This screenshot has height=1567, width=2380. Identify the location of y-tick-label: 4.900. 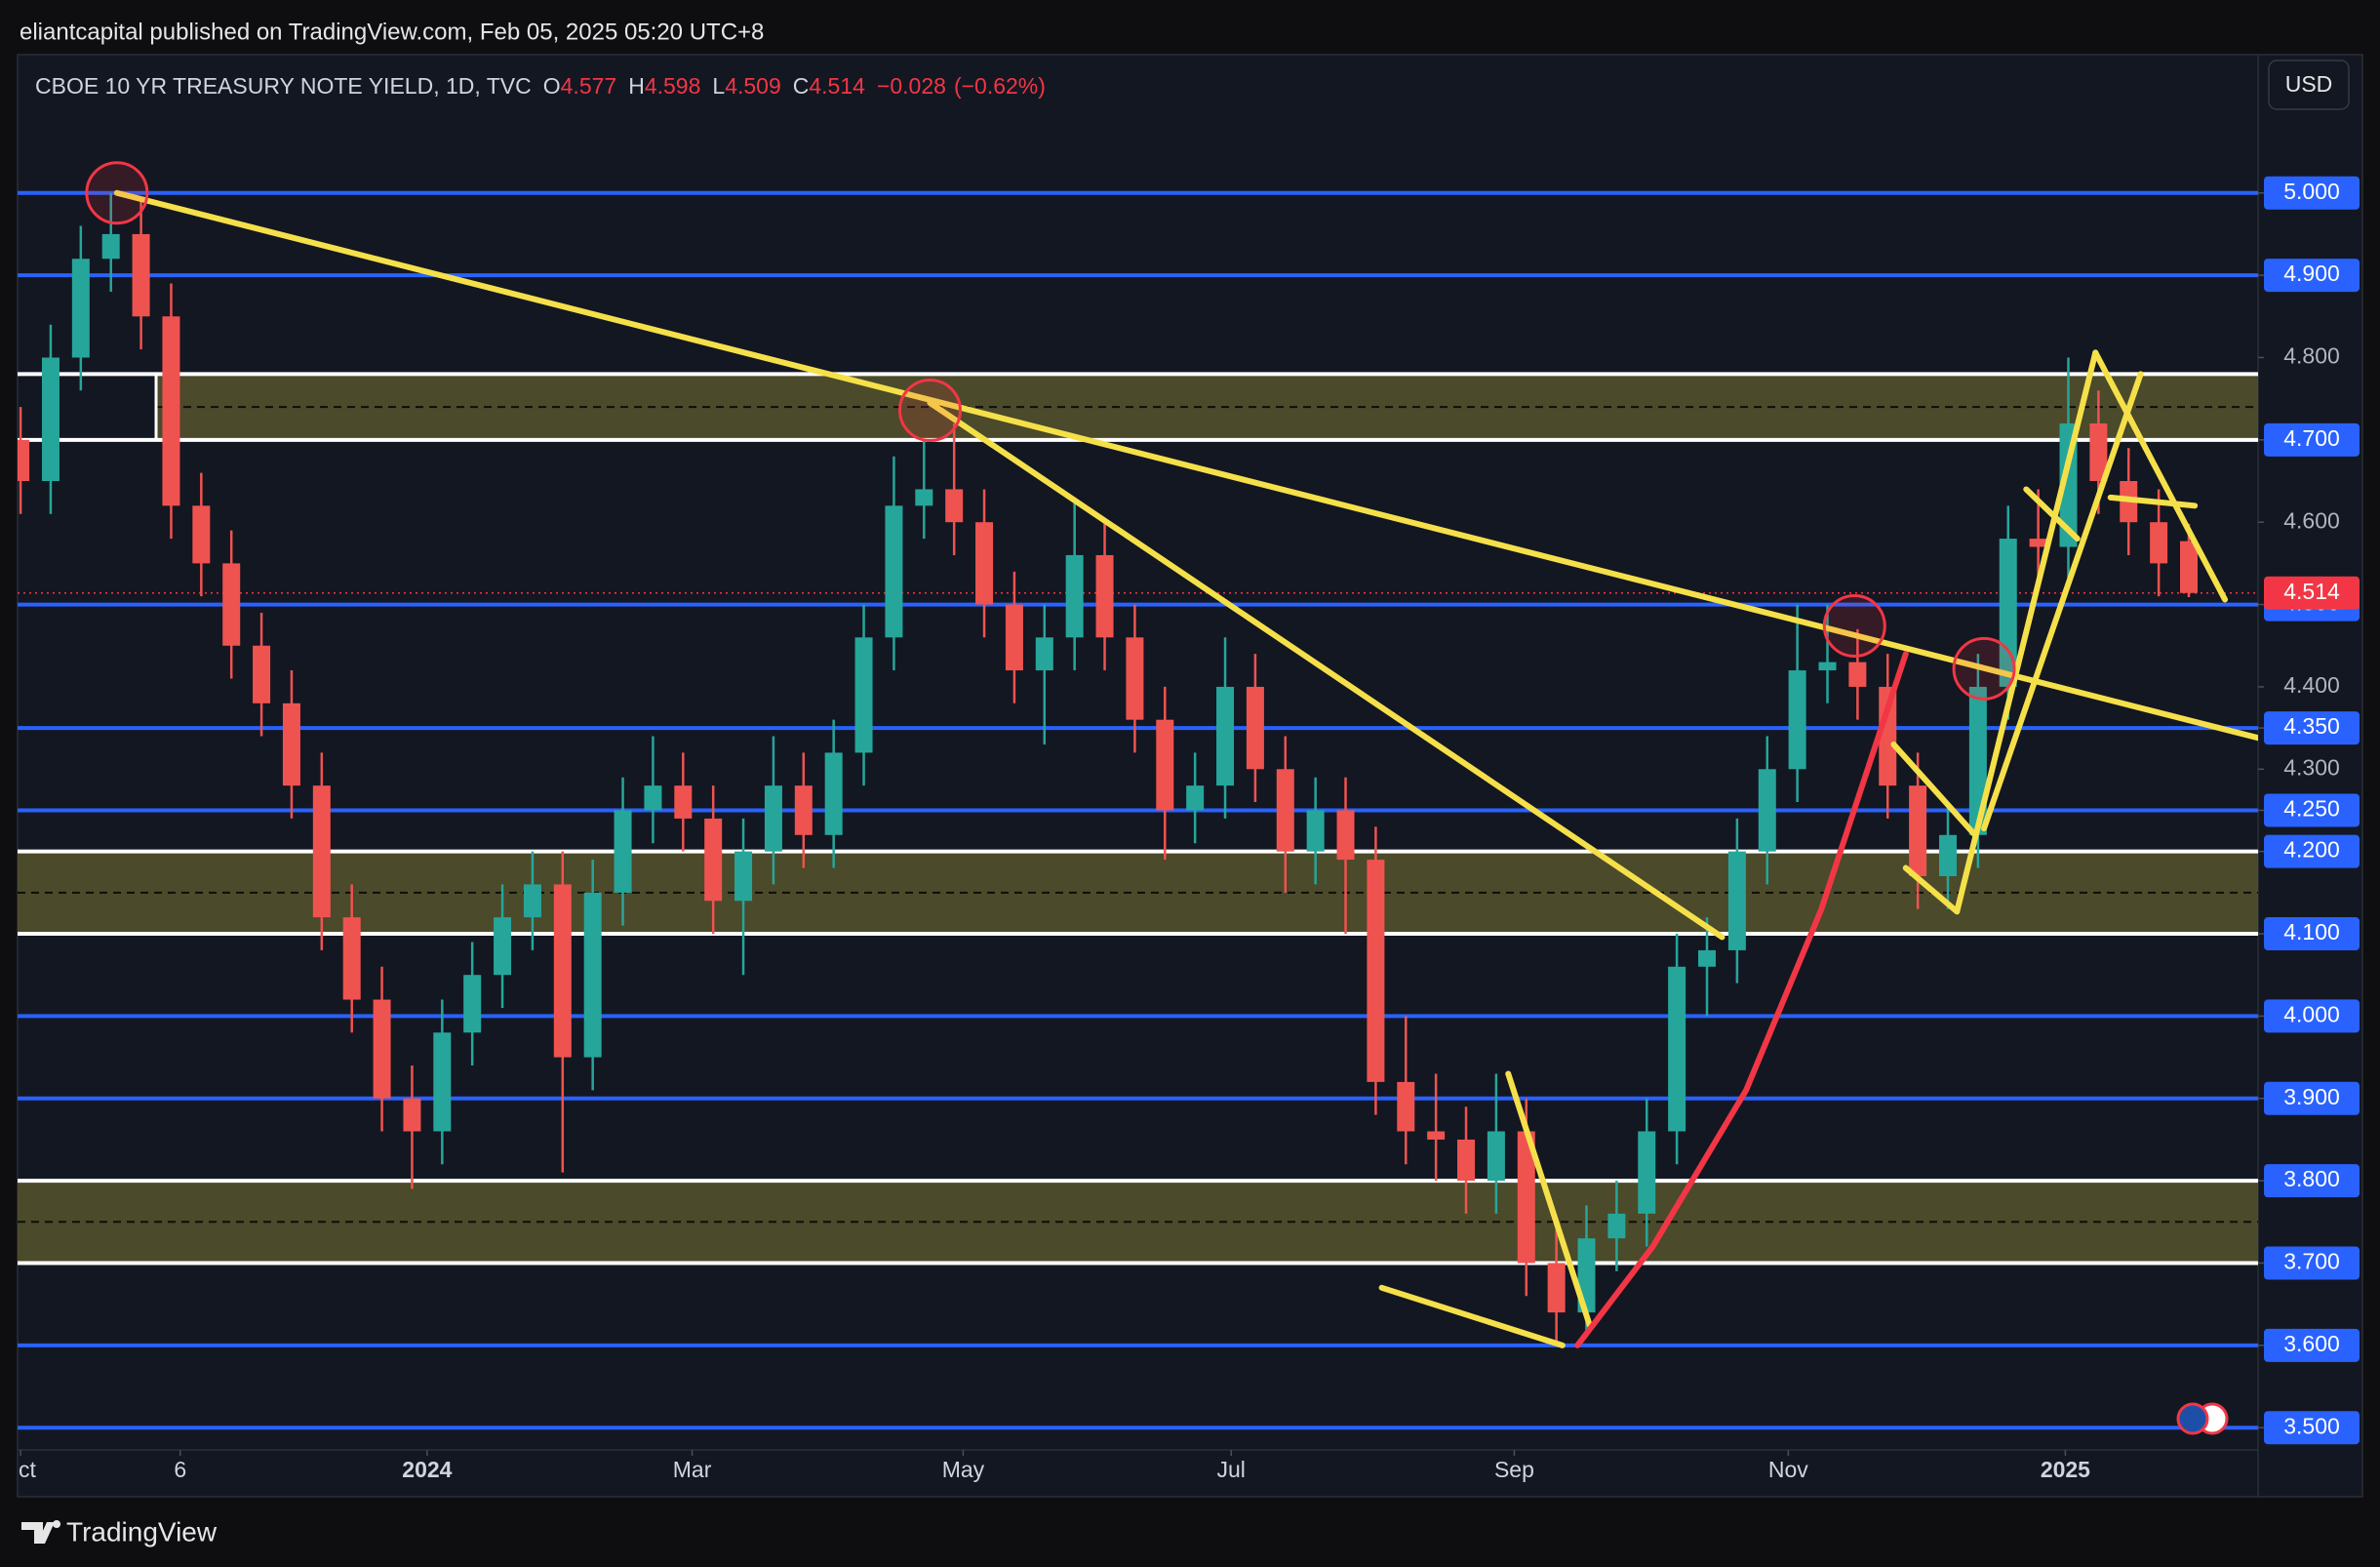
(2311, 273).